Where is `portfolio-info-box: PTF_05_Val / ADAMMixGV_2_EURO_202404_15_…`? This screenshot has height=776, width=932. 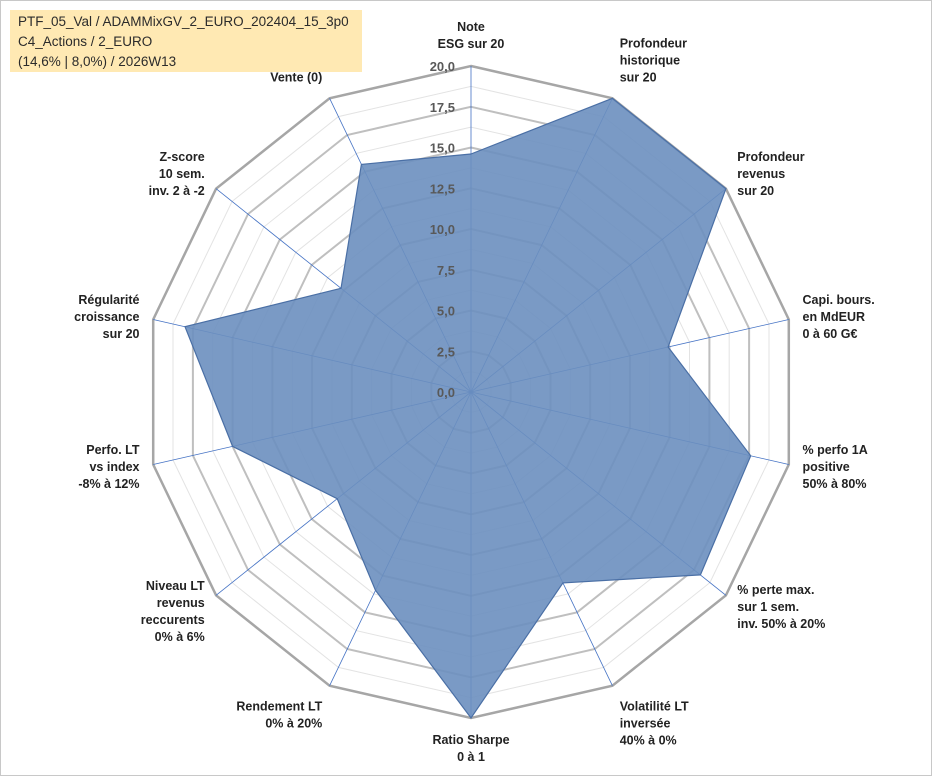
portfolio-info-box: PTF_05_Val / ADAMMixGV_2_EURO_202404_15_… is located at coordinates (186, 41).